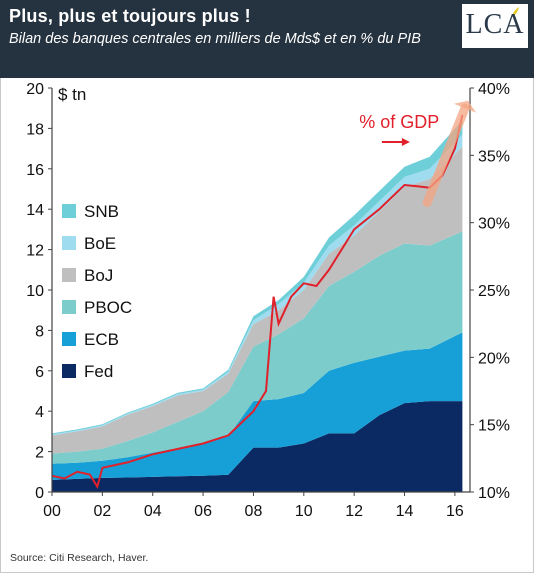 Image resolution: width=534 pixels, height=573 pixels. I want to click on trend-arrow-shaft, so click(446, 155).